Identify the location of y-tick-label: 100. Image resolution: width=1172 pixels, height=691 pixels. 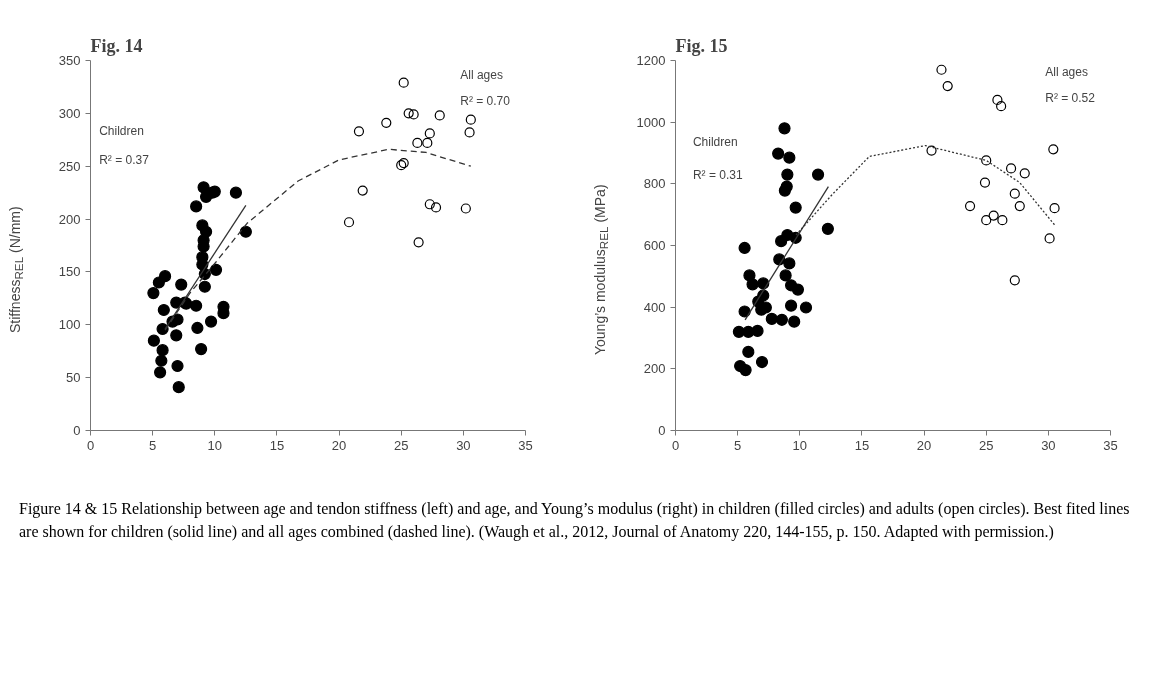
(69, 325).